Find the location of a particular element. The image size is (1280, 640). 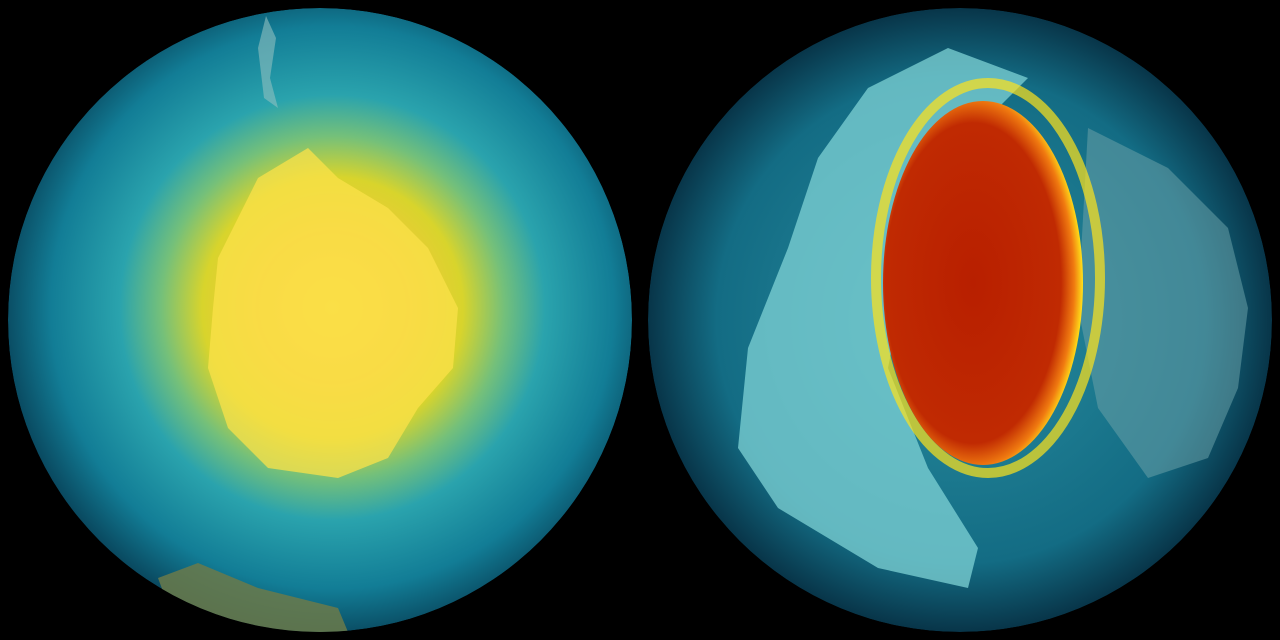

hole-glow-ring is located at coordinates (988, 278).